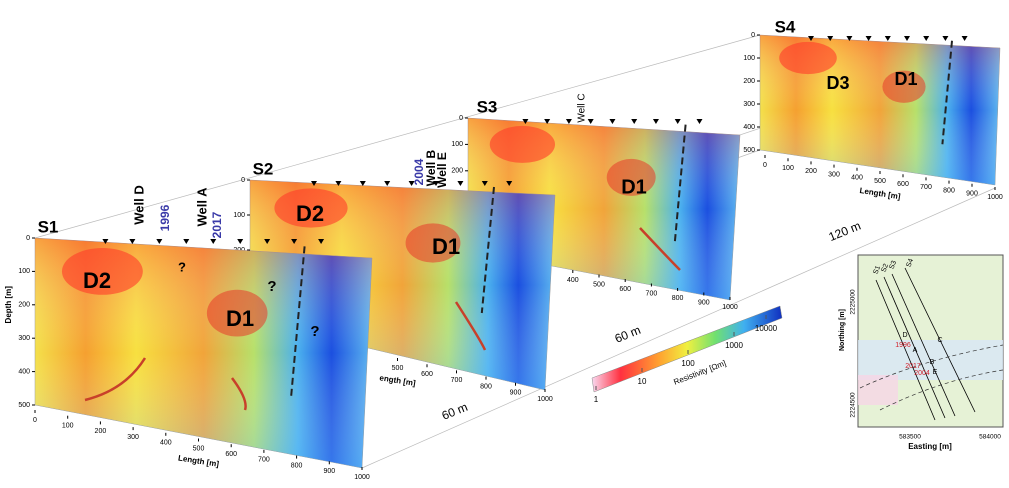 Image resolution: width=1009 pixels, height=488 pixels. Describe the element at coordinates (845, 230) in the screenshot. I see `spacing-label: 120 m` at that location.